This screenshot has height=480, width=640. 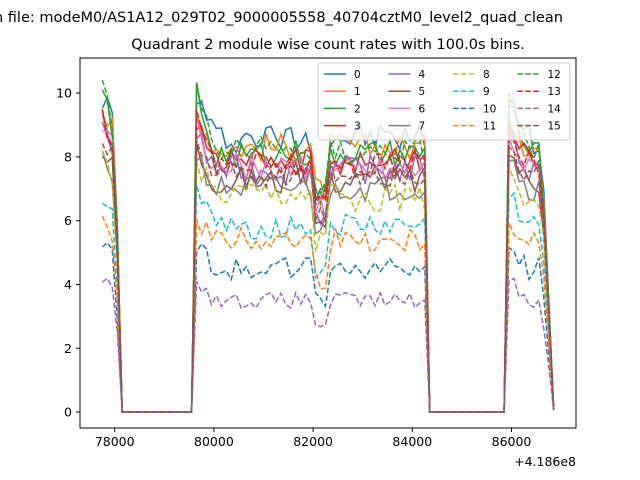 What do you see at coordinates (422, 92) in the screenshot?
I see `legend-label-5: 5` at bounding box center [422, 92].